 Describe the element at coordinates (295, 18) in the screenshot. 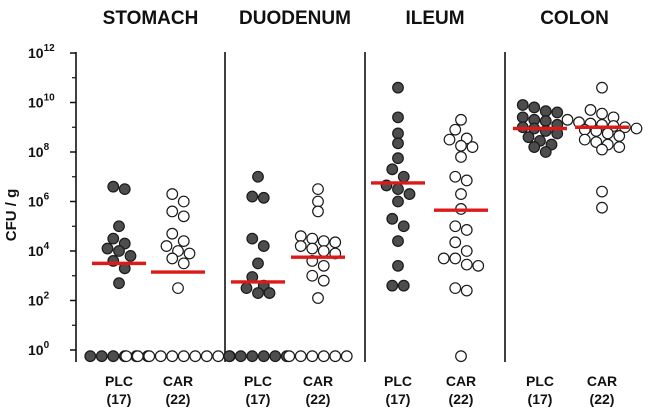

I see `panel-title: DUODENUM` at that location.